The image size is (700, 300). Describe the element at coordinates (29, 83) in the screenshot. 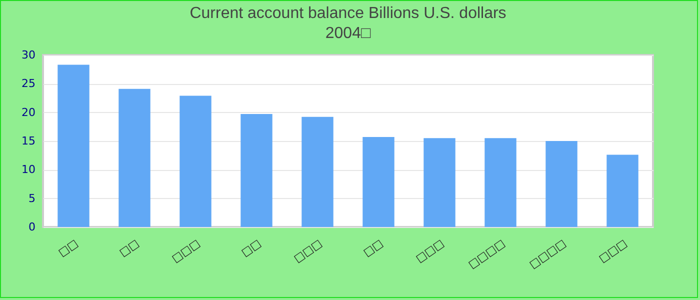

I see `y-tick-label: 25` at that location.